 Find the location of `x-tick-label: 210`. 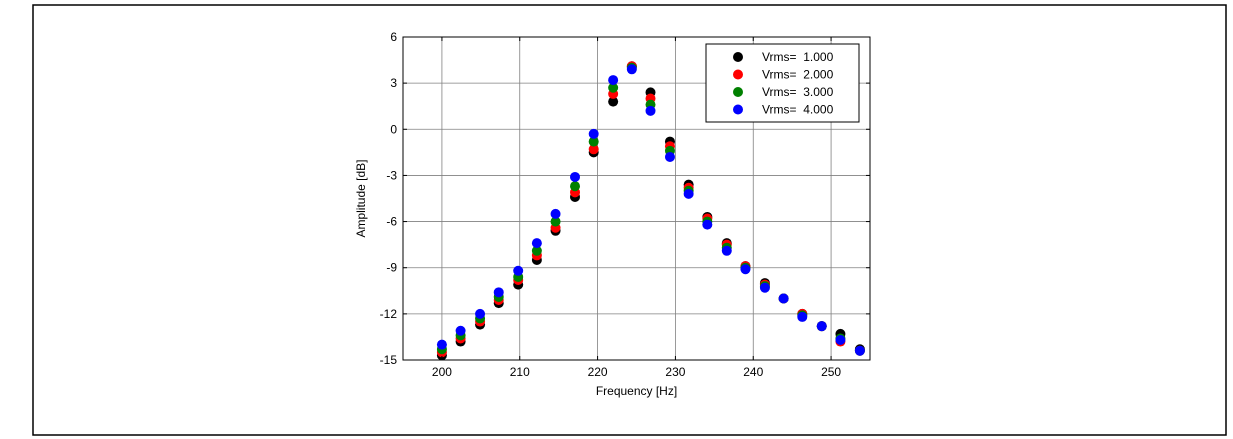

x-tick-label: 210 is located at coordinates (520, 372).